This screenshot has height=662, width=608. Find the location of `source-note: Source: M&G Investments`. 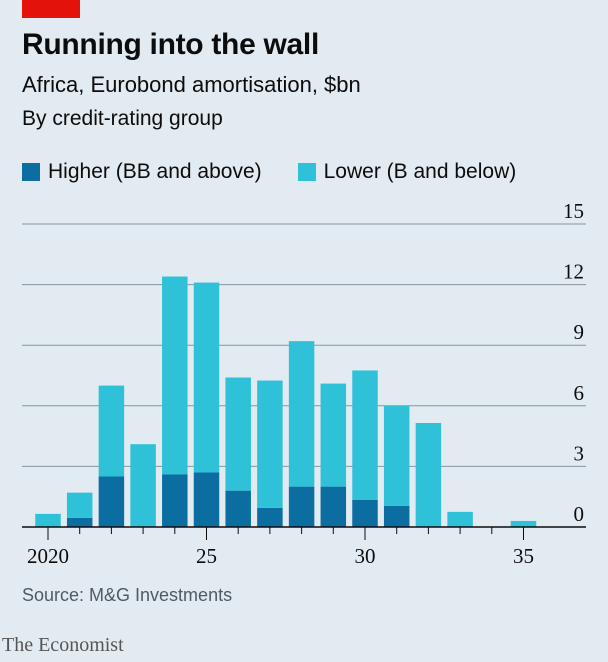

source-note: Source: M&G Investments is located at coordinates (127, 595).